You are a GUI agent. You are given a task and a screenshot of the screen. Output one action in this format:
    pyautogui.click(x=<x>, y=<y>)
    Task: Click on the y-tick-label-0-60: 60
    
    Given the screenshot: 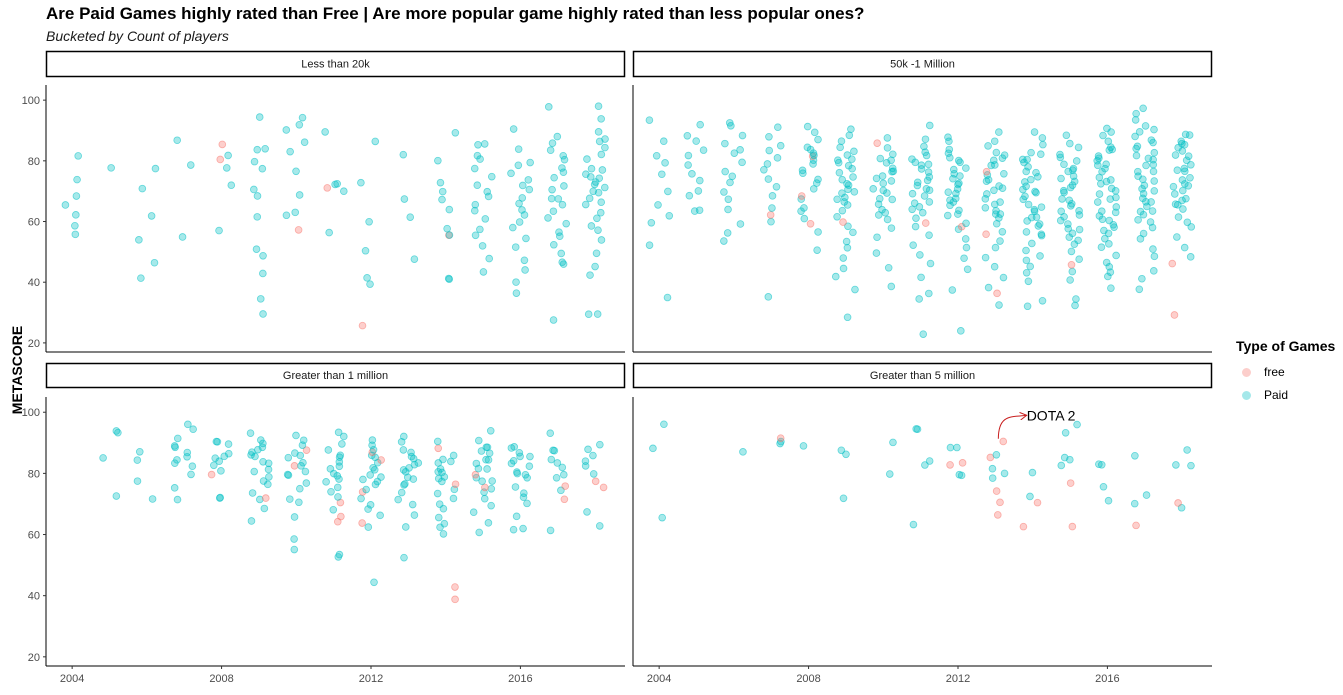 What is the action you would take?
    pyautogui.click(x=34, y=223)
    